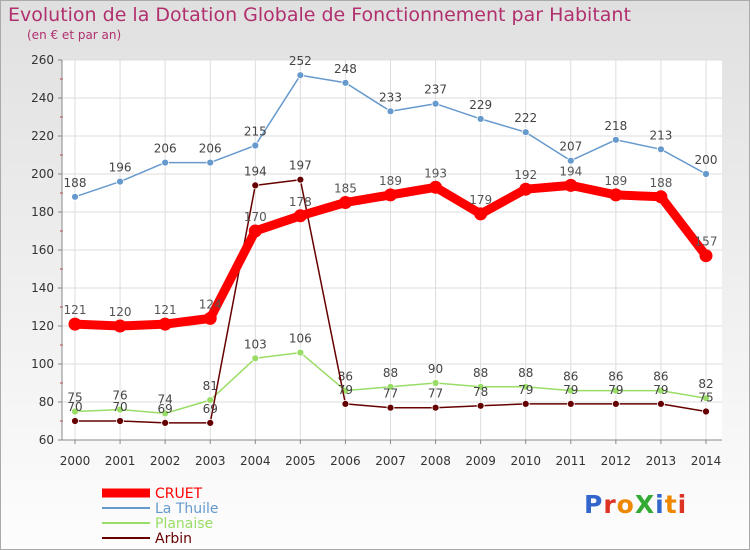 The image size is (750, 550). What do you see at coordinates (610, 504) in the screenshot?
I see `logo-letter: r` at bounding box center [610, 504].